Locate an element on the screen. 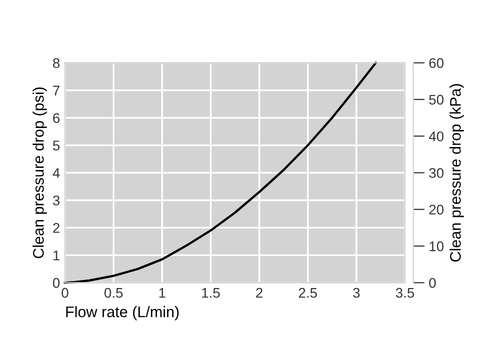  y-tick-label: 6 is located at coordinates (56, 118).